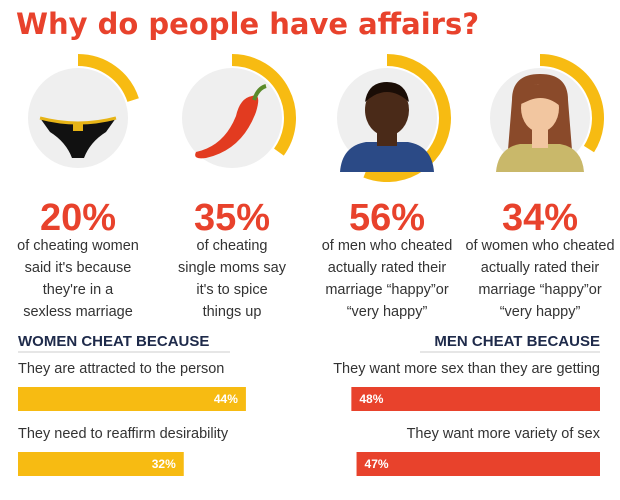 The image size is (620, 500). I want to click on icon-background, so click(78, 118).